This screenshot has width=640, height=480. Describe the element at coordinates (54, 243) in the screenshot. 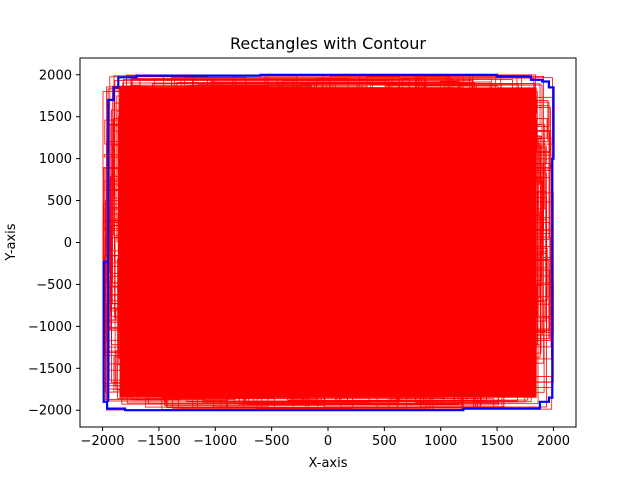

I see `y-axis-ticks: −2000 −1500 −1000 −500 0 500 1000 1500 2000` at that location.